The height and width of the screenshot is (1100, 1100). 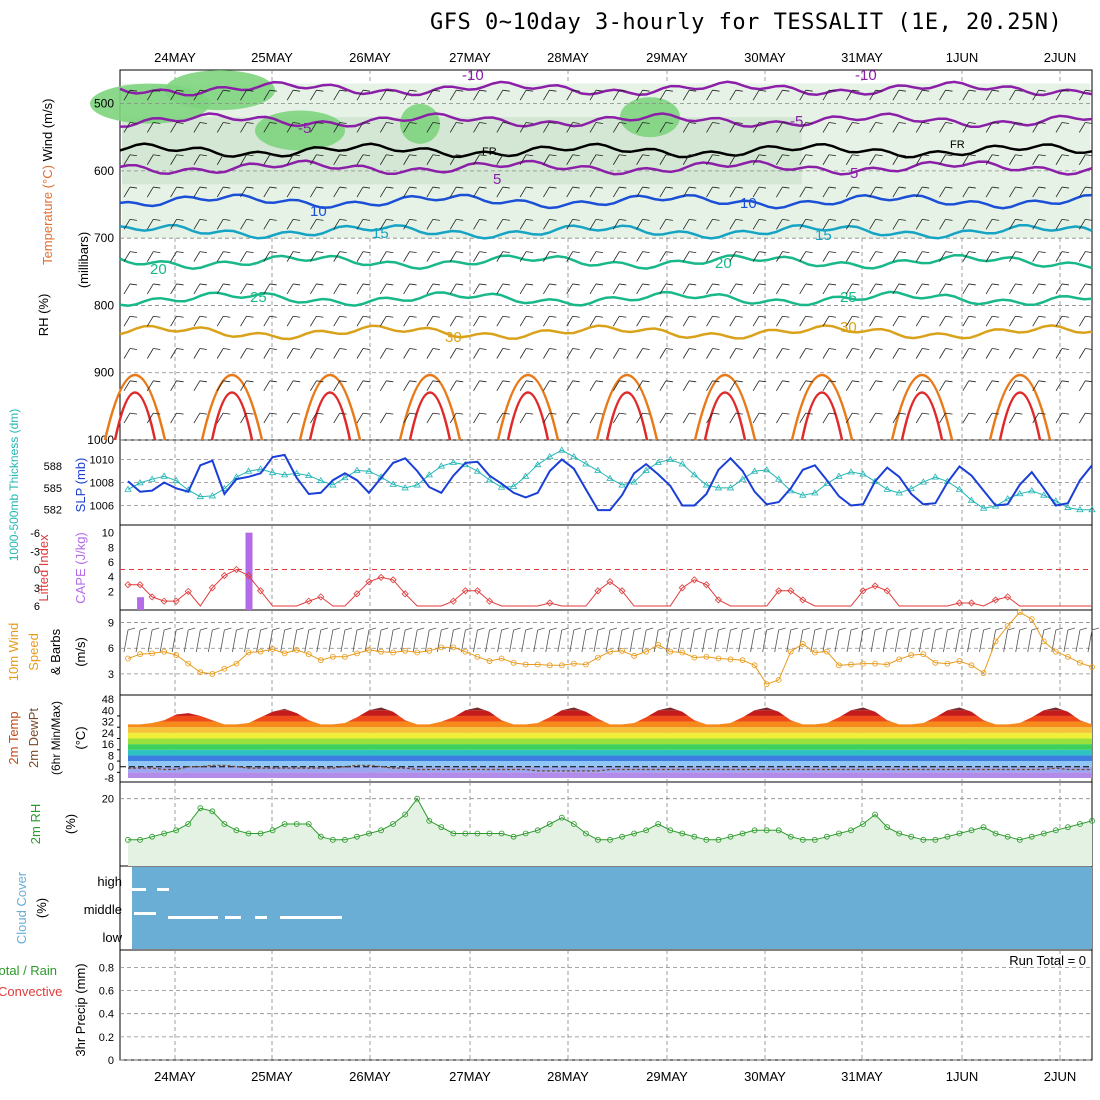 I want to click on cape-tick-label: 2, so click(x=111, y=592).